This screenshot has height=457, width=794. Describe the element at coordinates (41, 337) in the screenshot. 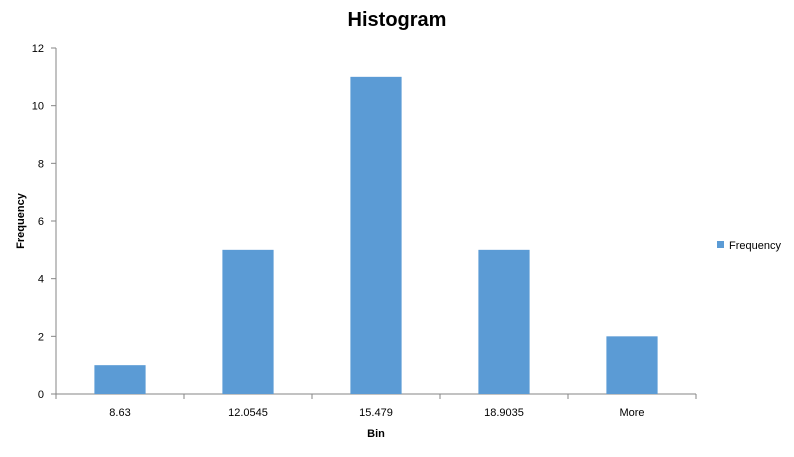

I see `y-tick-label: 2` at that location.